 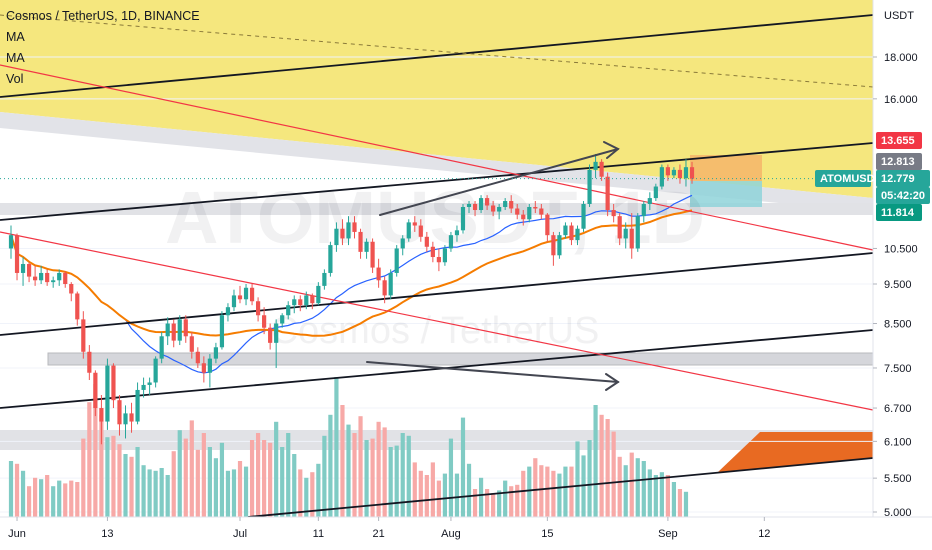 I want to click on x-tick-label: 13, so click(x=107, y=534).